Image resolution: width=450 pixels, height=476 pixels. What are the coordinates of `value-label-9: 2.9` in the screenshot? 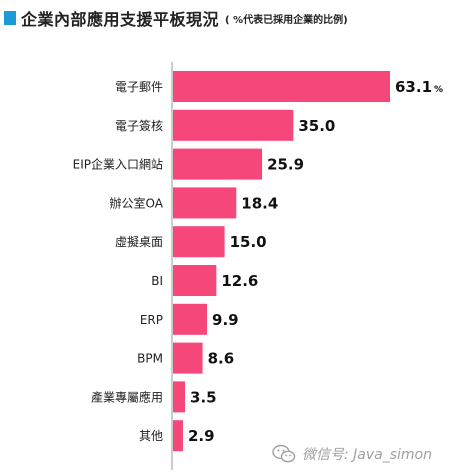 It's located at (201, 436).